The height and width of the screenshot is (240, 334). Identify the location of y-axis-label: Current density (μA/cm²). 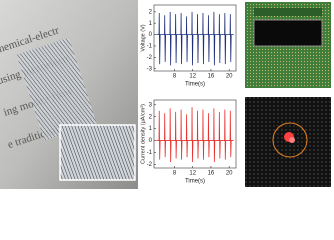
(143, 134).